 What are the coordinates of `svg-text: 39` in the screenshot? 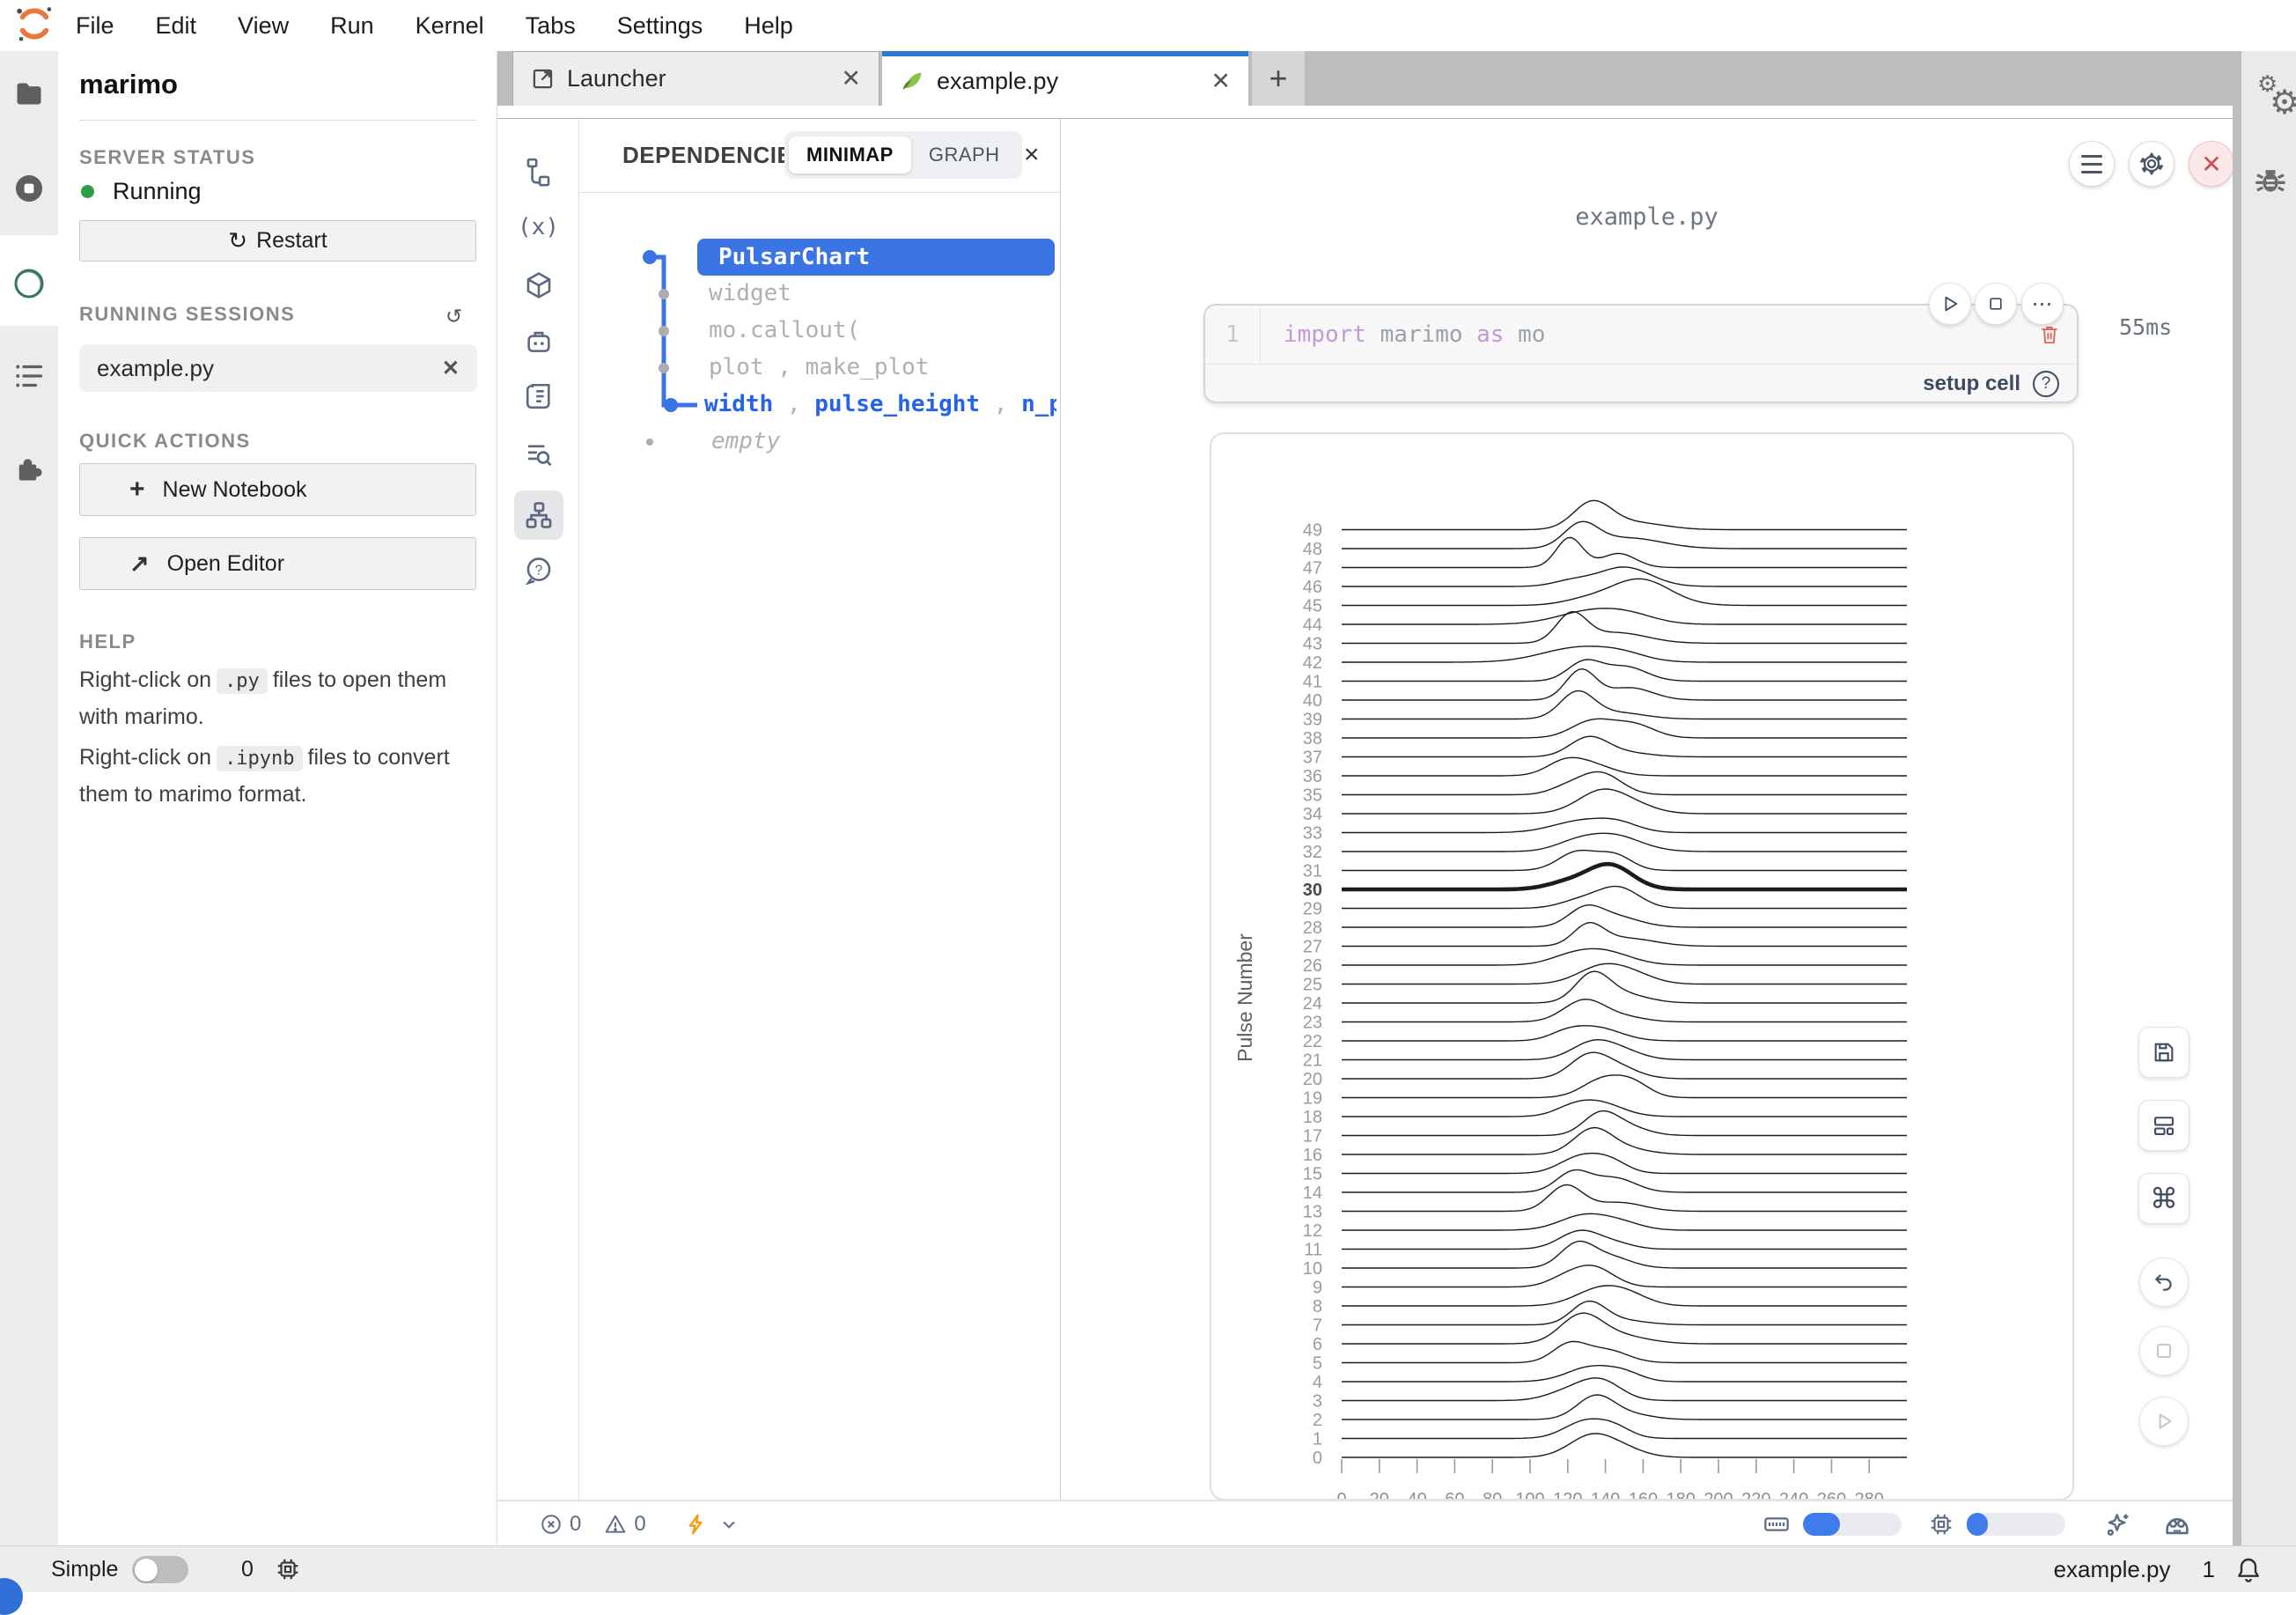 It's located at (1312, 720).